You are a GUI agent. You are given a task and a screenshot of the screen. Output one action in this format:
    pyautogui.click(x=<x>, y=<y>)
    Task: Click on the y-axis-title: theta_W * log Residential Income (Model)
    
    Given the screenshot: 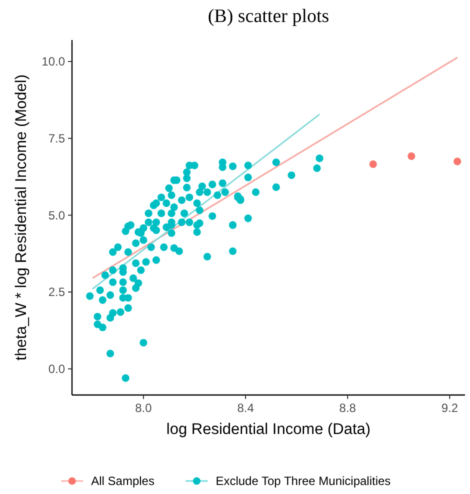 What is the action you would take?
    pyautogui.click(x=21, y=217)
    